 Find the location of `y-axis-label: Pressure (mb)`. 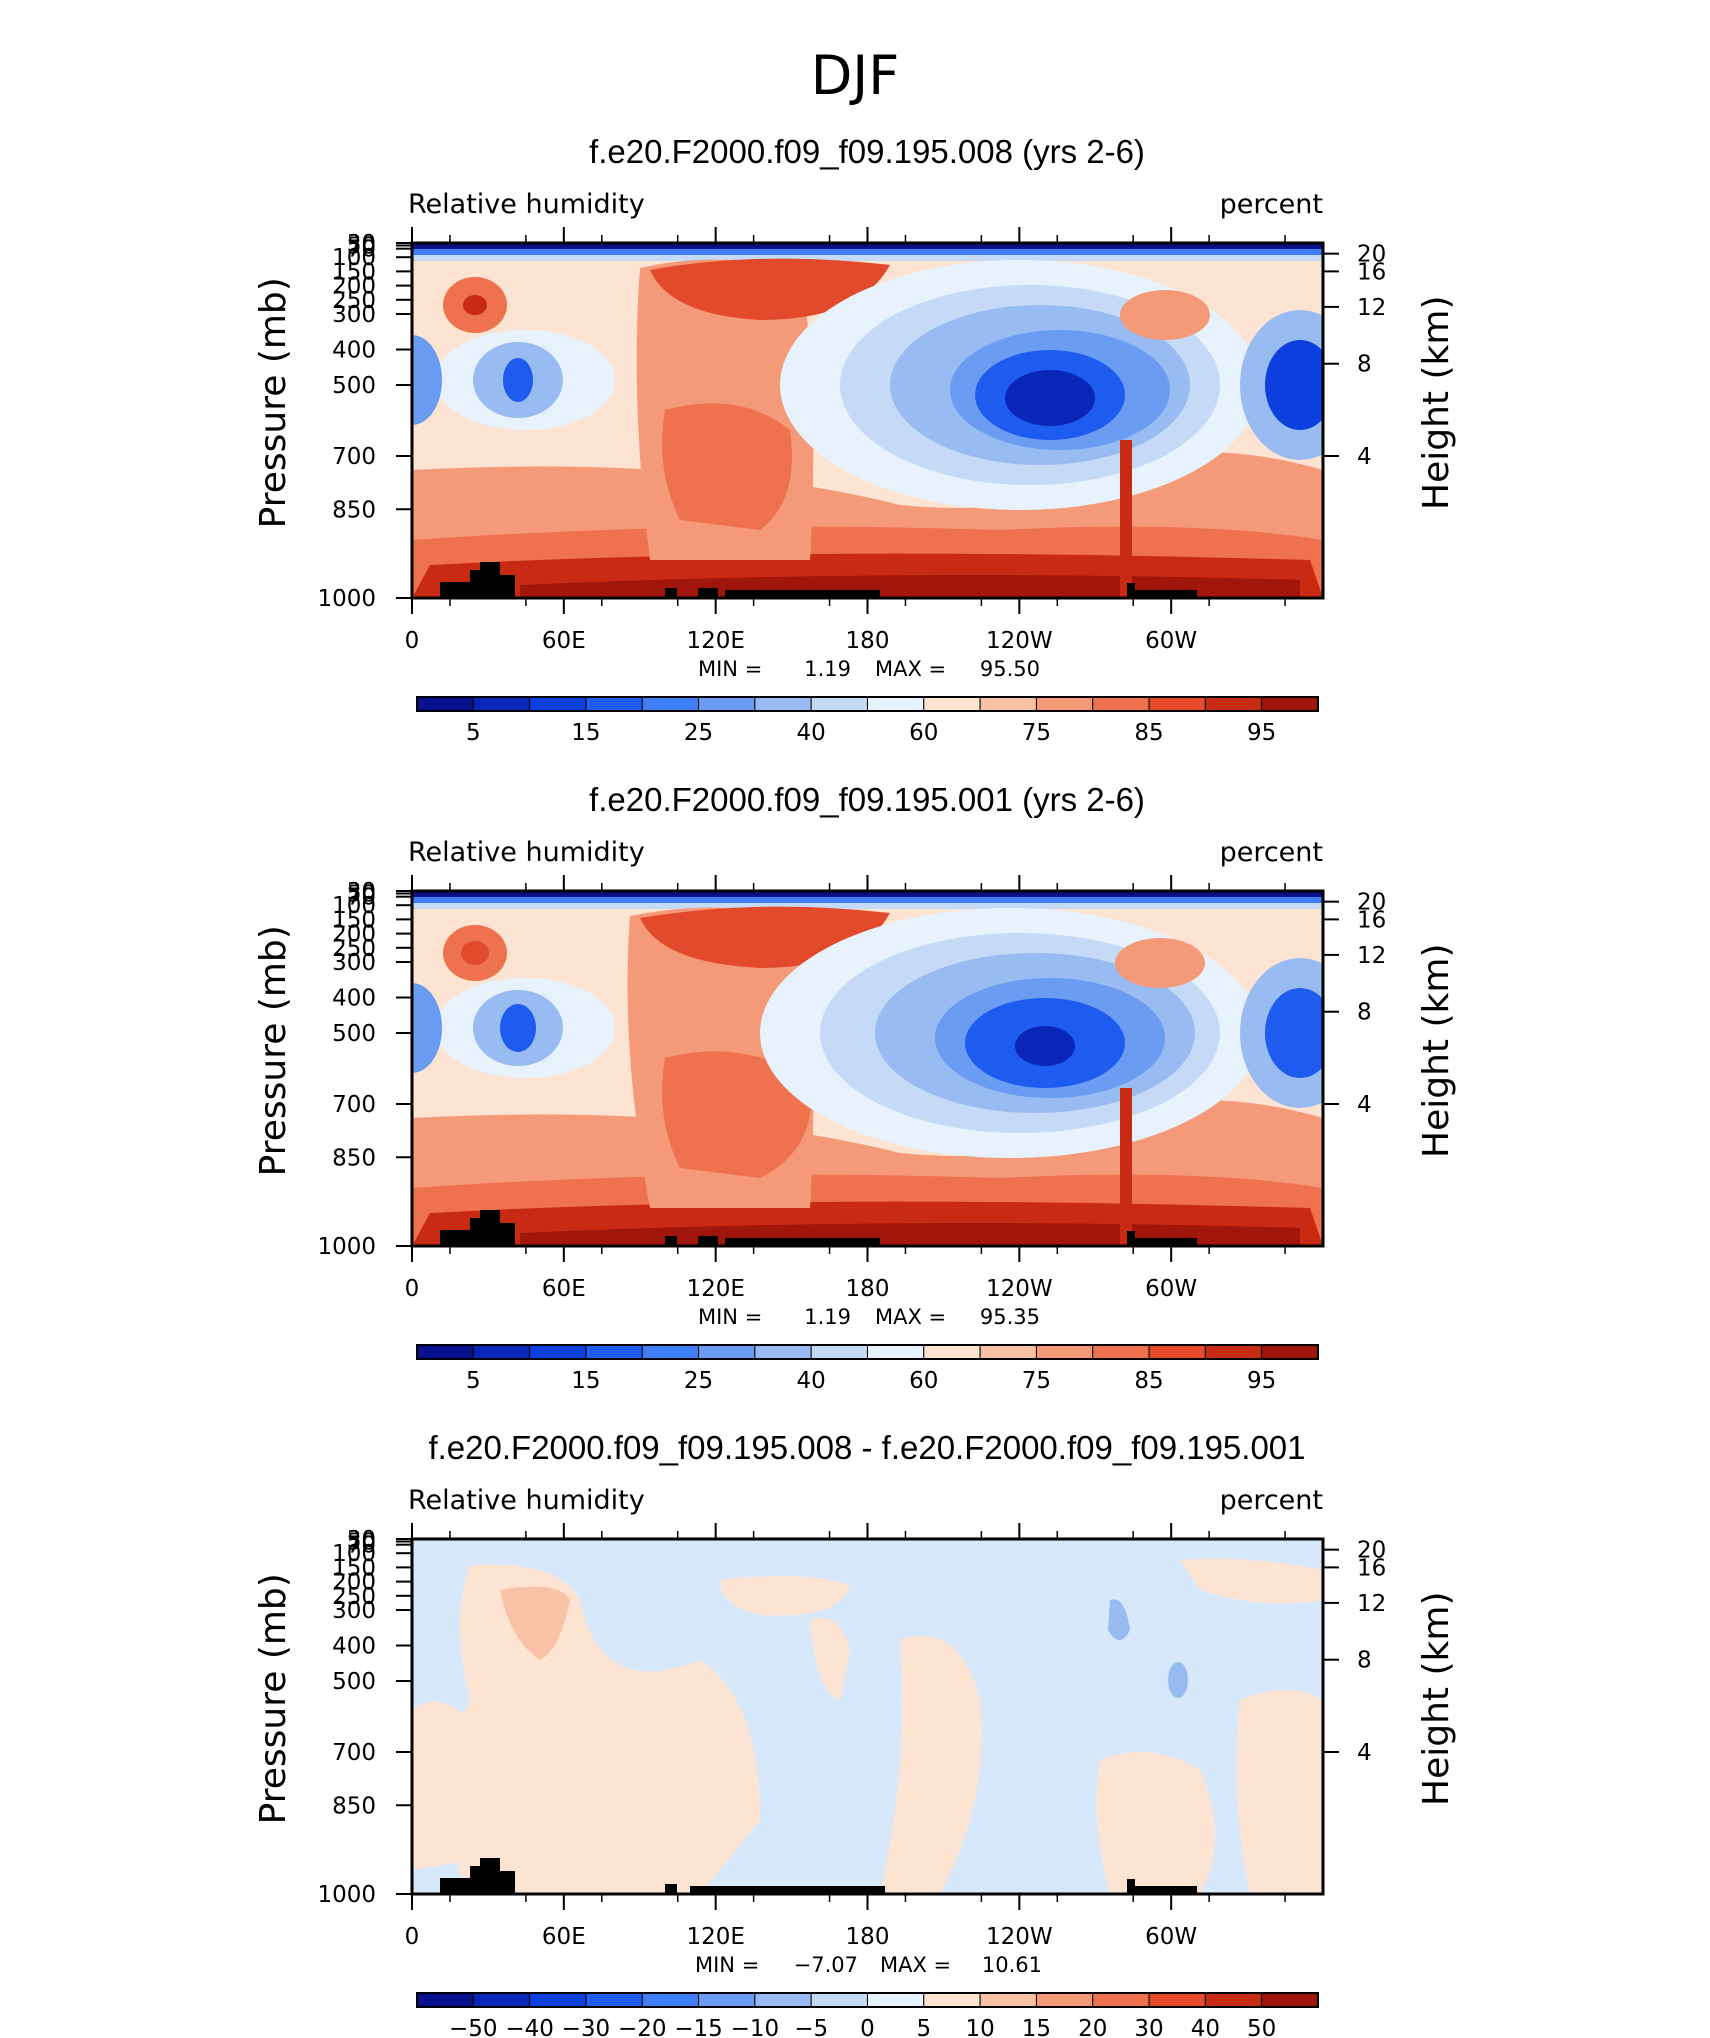

y-axis-label: Pressure (mb) is located at coordinates (273, 1698).